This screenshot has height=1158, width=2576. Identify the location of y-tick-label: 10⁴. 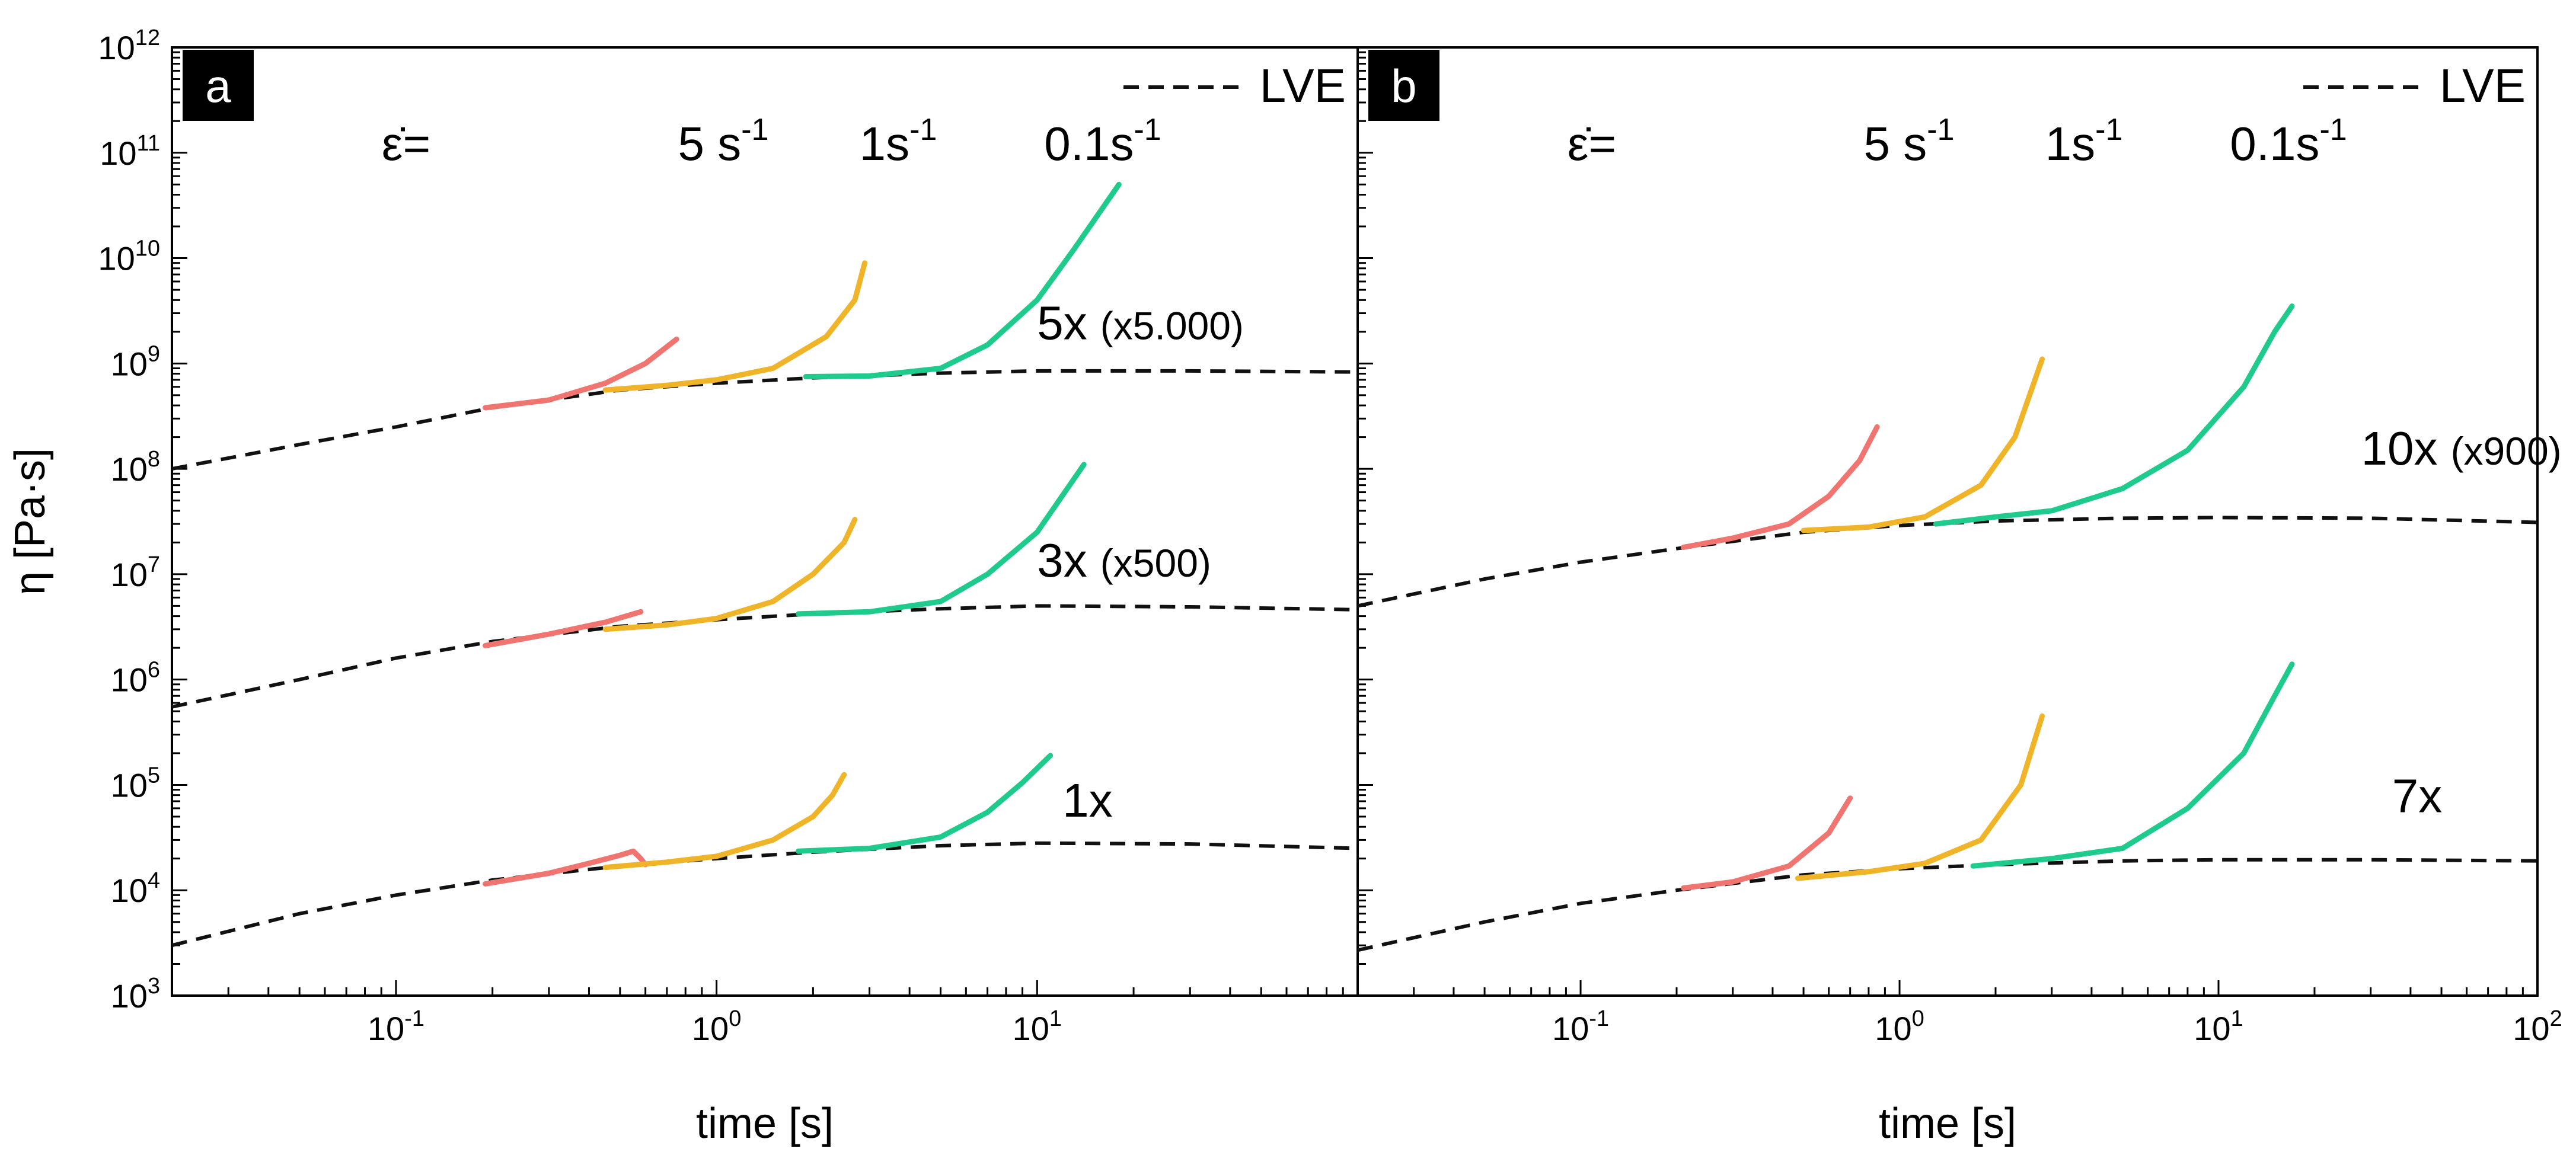
(135, 888).